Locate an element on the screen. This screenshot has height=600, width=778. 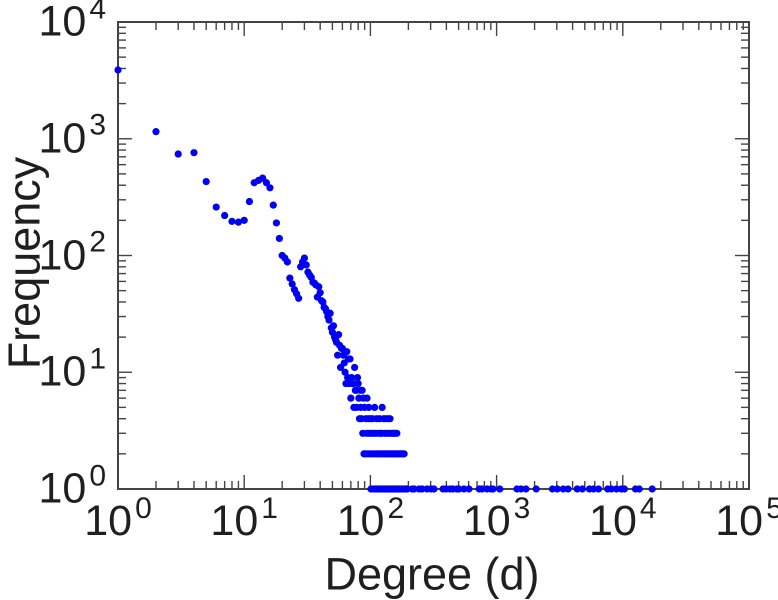
y-tick-label: 10 1 is located at coordinates (72, 369).